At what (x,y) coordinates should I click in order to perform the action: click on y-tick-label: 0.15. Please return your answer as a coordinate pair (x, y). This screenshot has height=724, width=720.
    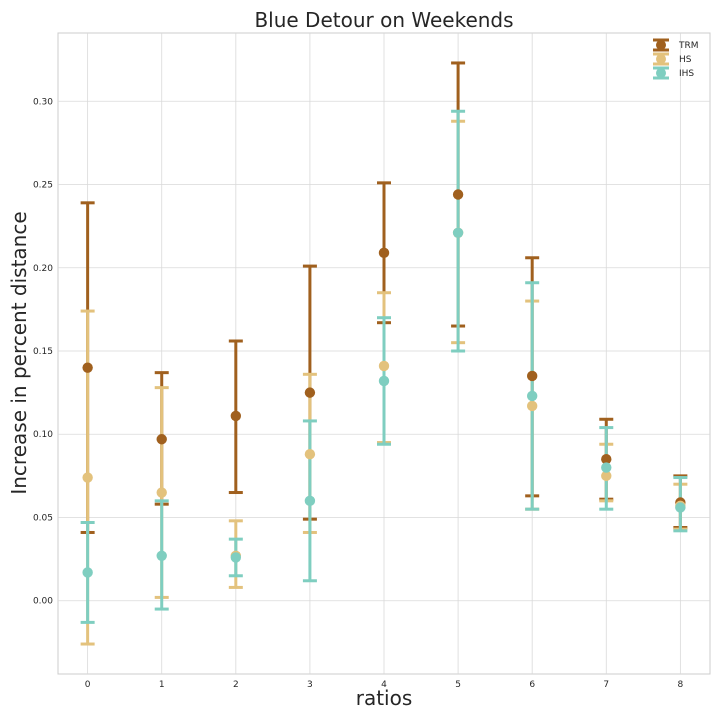
    Looking at the image, I should click on (43, 352).